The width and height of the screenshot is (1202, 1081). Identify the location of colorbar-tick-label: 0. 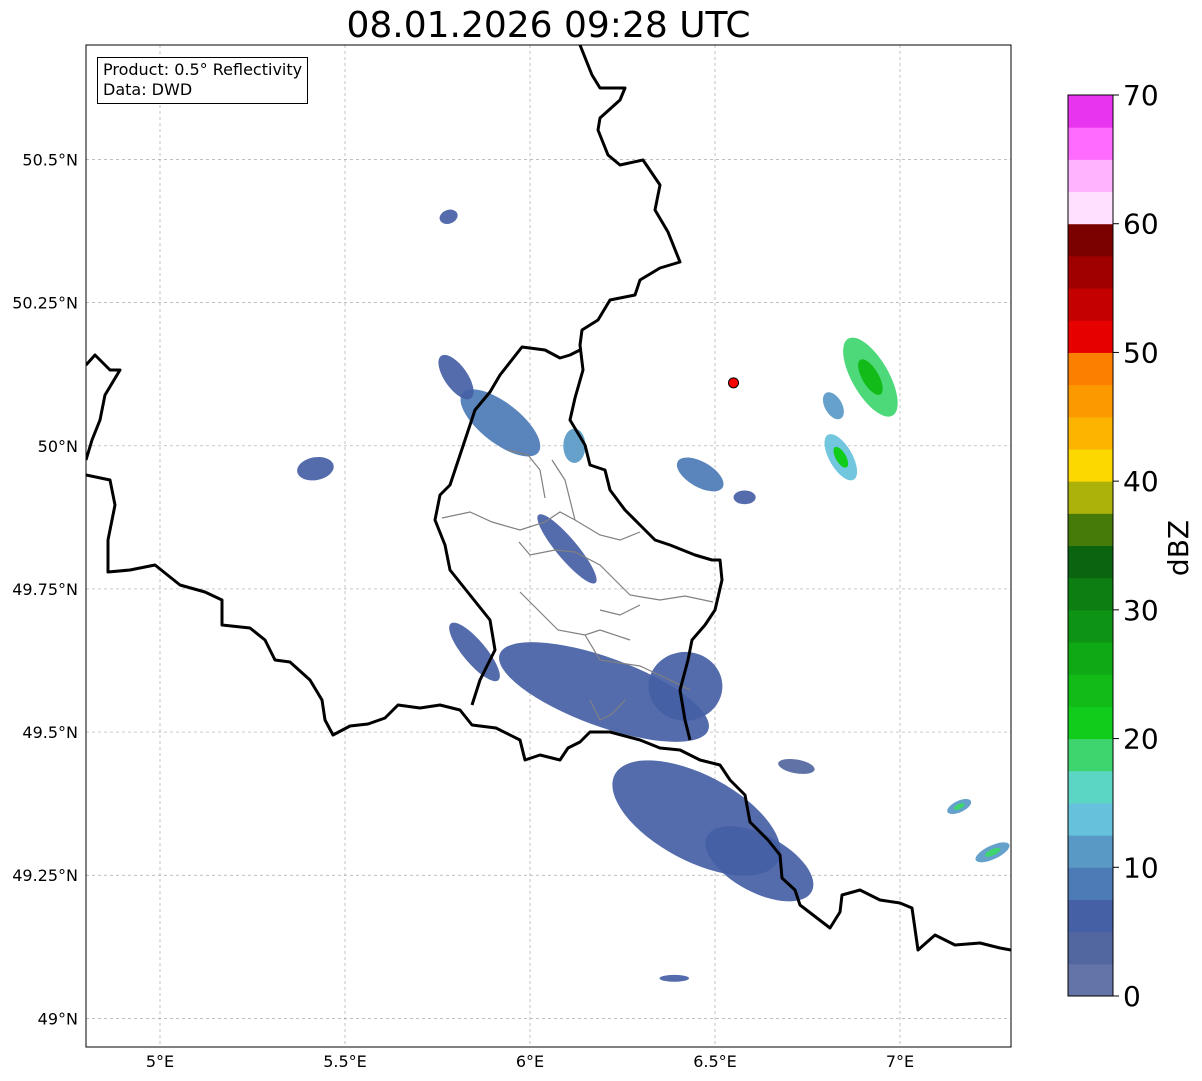
(1132, 996).